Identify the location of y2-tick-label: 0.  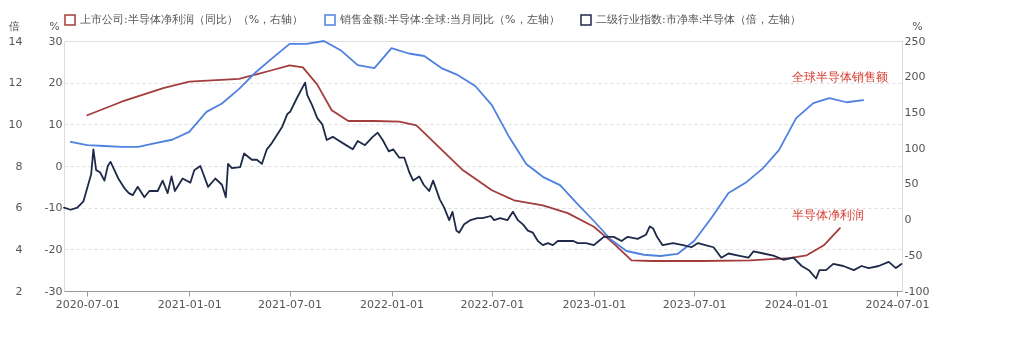
(908, 220).